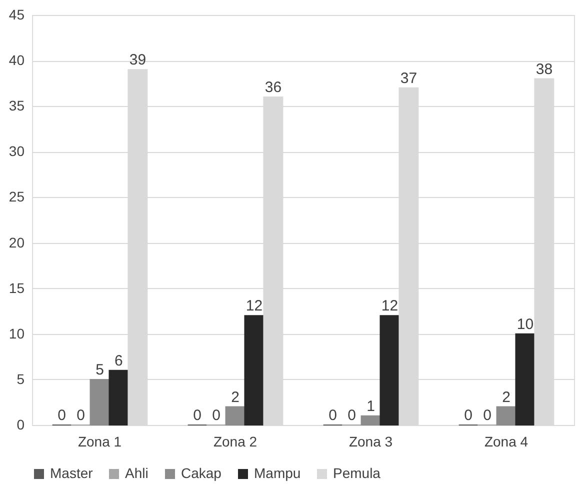 Image resolution: width=582 pixels, height=489 pixels. I want to click on legend-label: Ahli, so click(136, 473).